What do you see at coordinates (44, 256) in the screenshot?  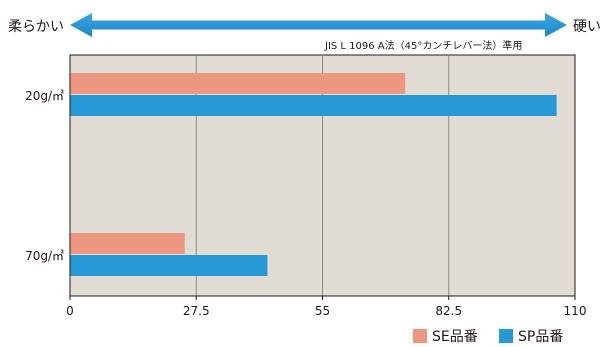 I see `category-label: 70g/㎡` at bounding box center [44, 256].